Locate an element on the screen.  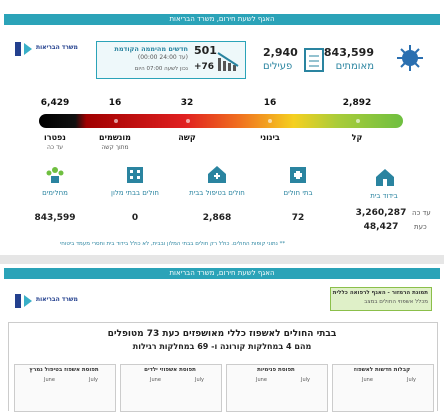
care-value: 72 is located at coordinates (298, 218).